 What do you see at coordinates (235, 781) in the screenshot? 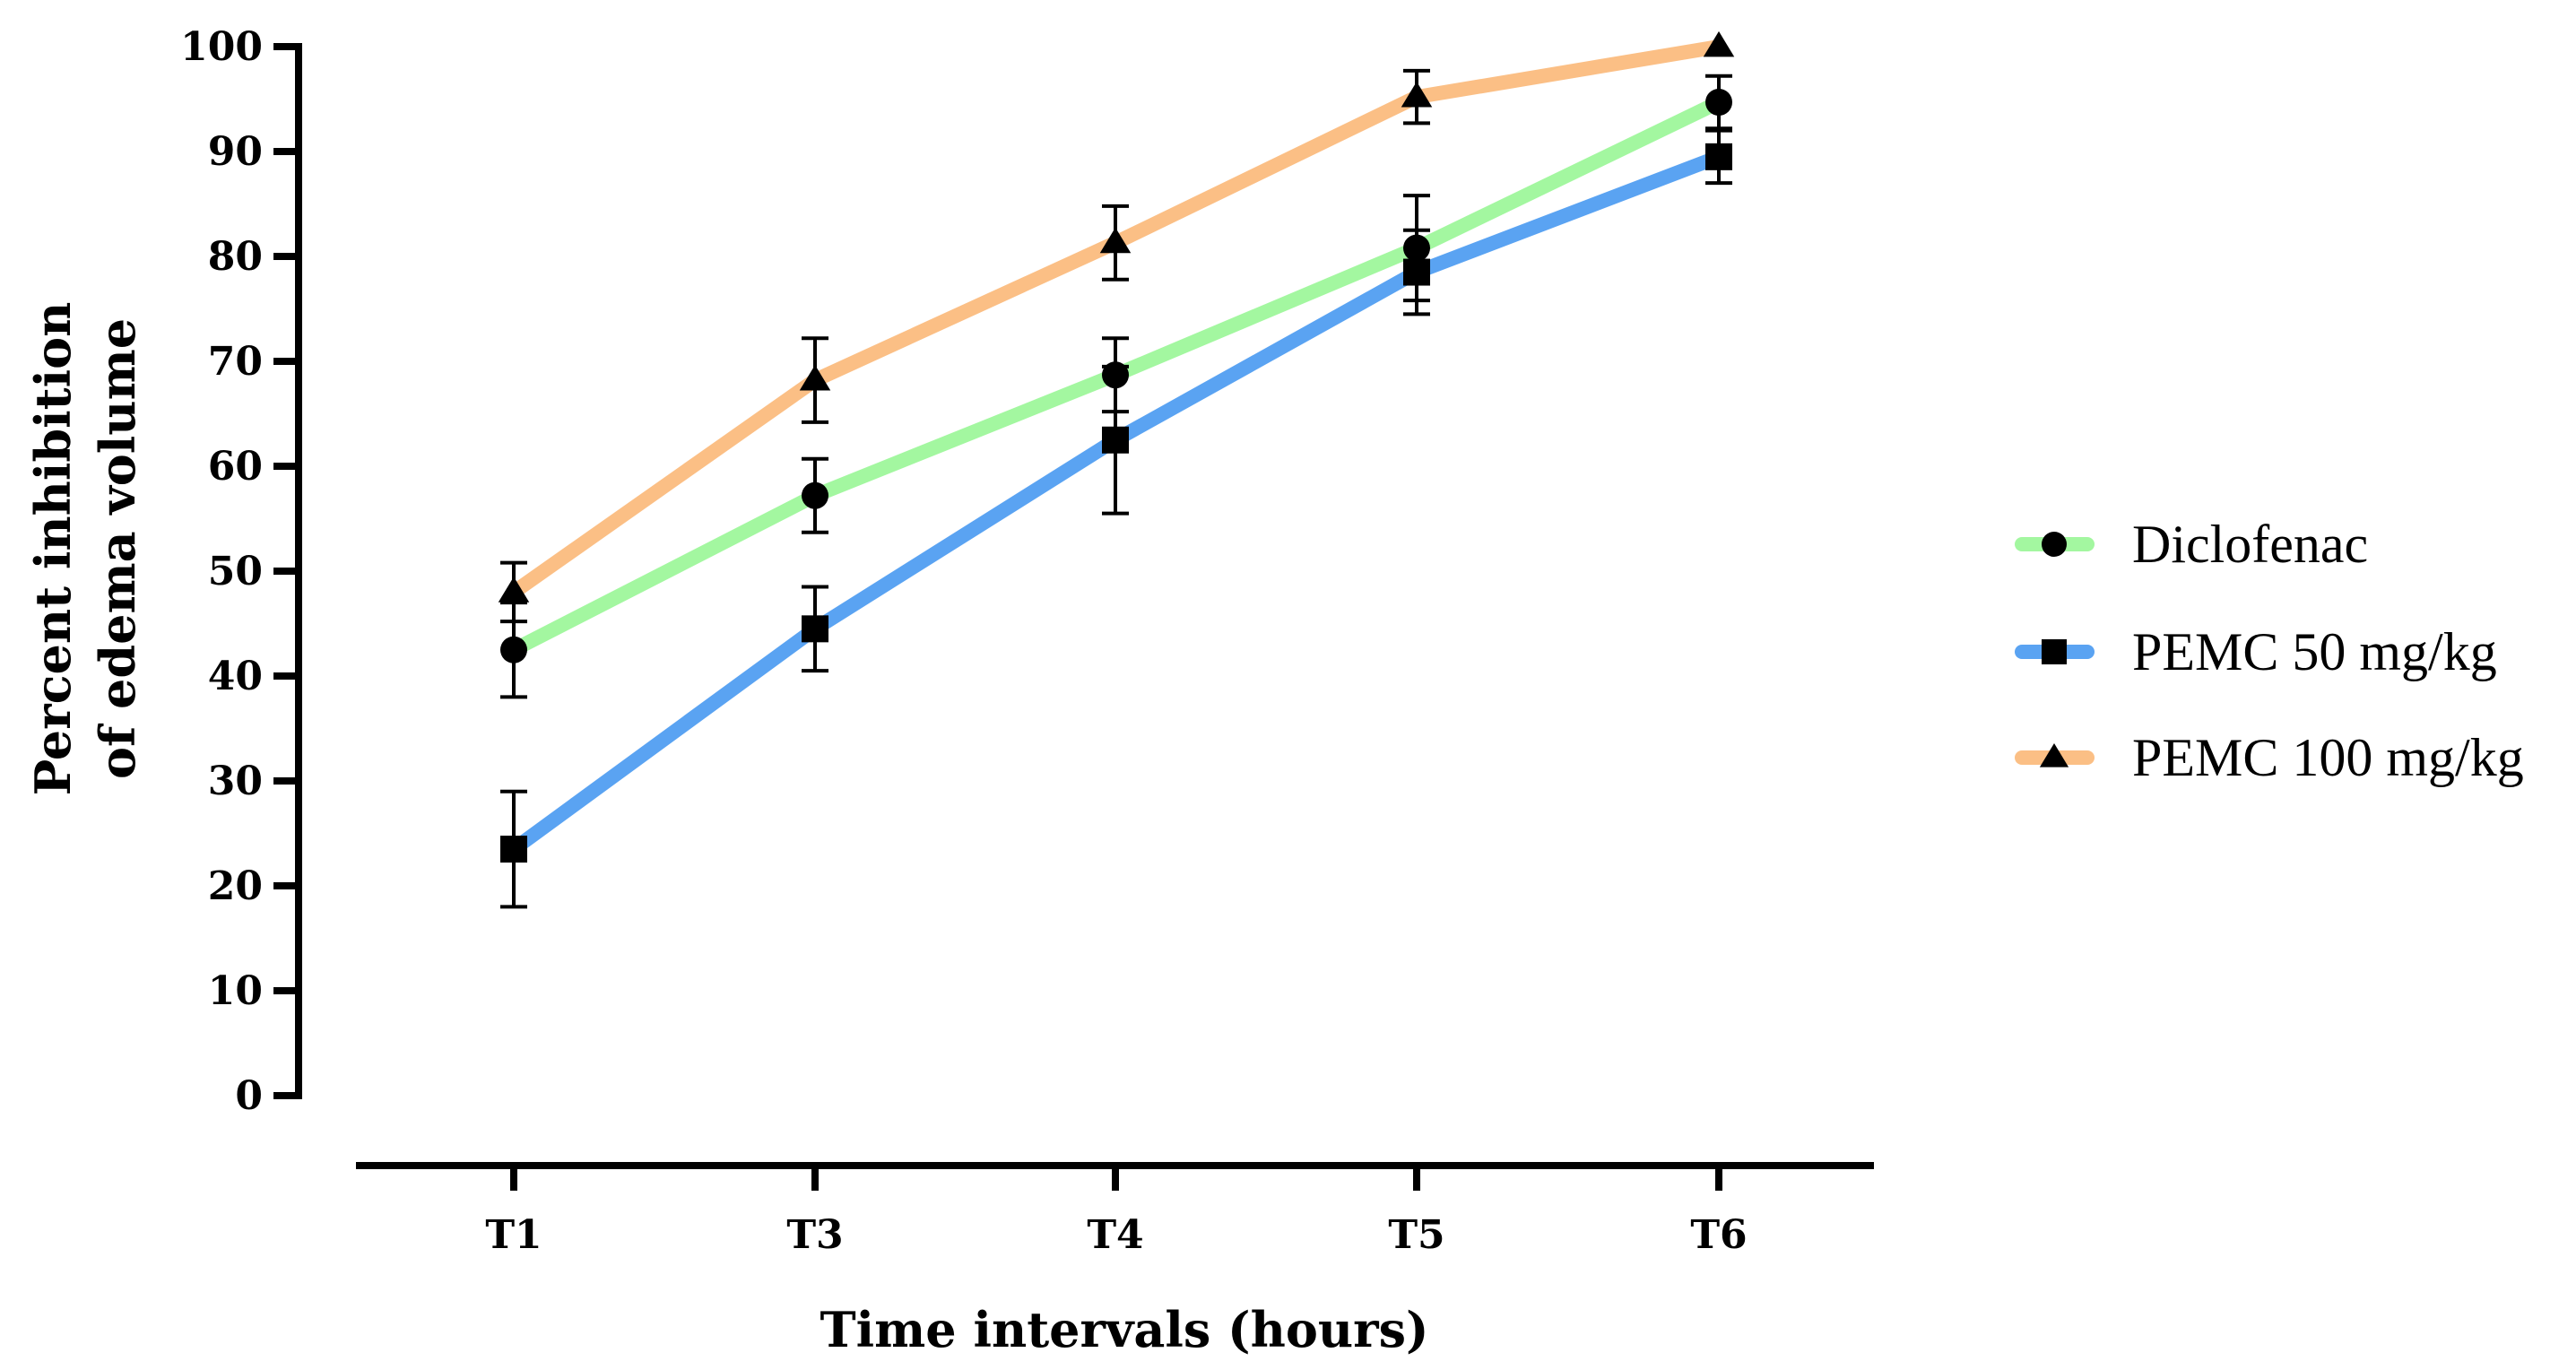
I see `y-tick-label: 30` at bounding box center [235, 781].